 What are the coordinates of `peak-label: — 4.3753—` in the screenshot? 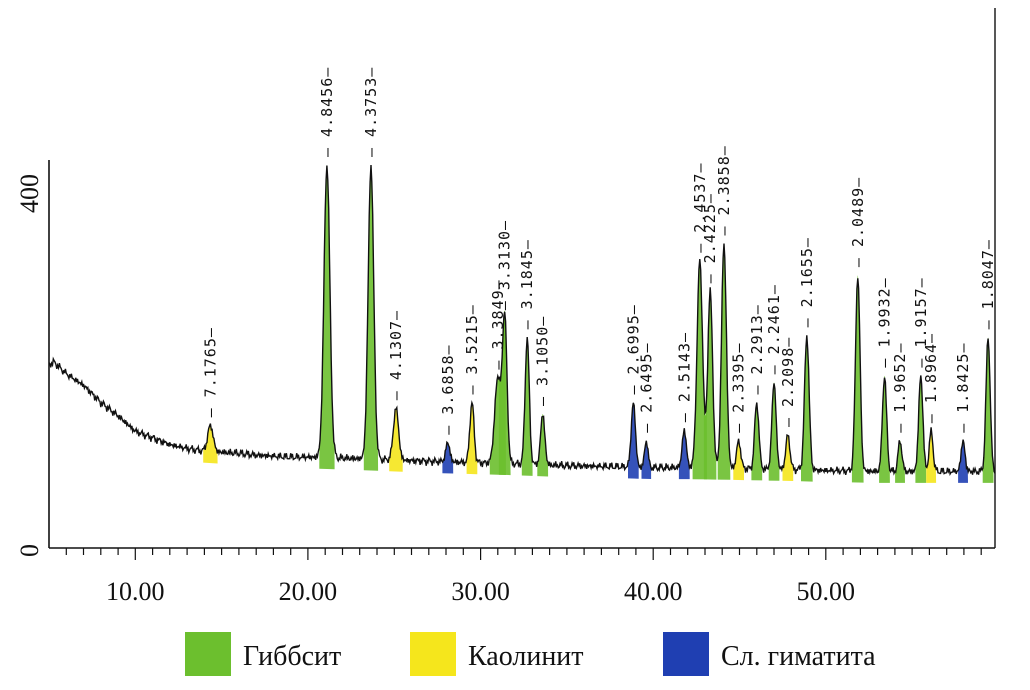 It's located at (371, 112).